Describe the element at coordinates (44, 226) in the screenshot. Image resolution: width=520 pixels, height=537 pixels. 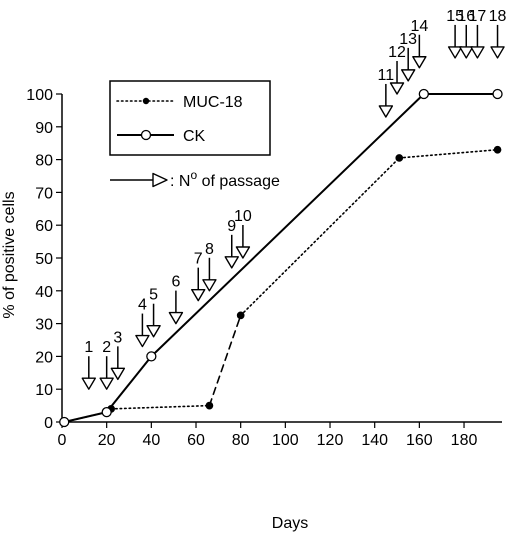
I see `y-tick-label: 60` at that location.